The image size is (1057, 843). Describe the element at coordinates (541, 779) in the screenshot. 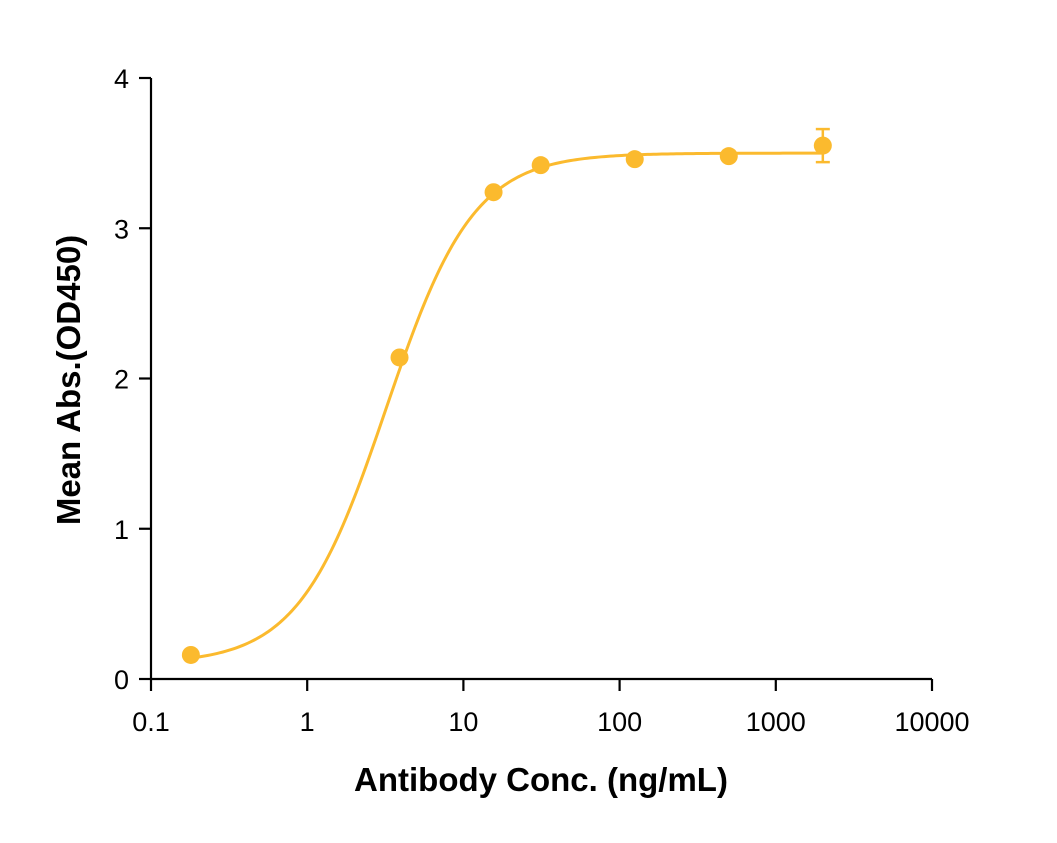

I see `x-axis-title: Antibody Conc. (ng/mL)` at that location.